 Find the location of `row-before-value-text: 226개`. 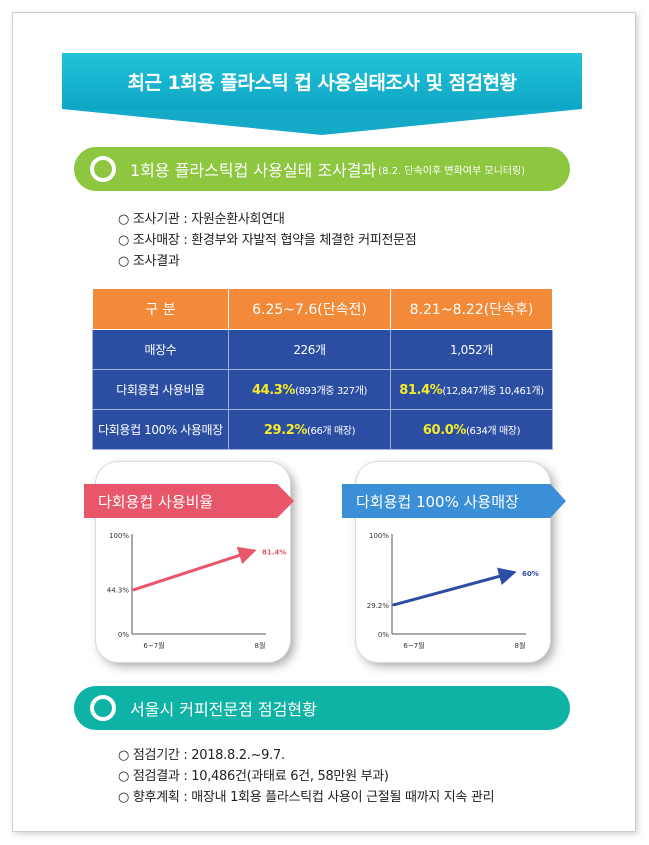

row-before-value-text: 226개 is located at coordinates (309, 350).